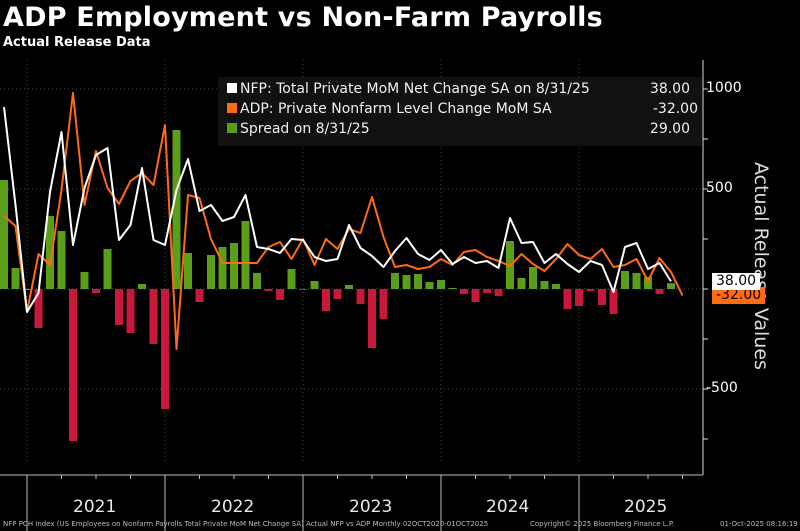 The width and height of the screenshot is (800, 531). What do you see at coordinates (669, 129) in the screenshot?
I see `legend-value-spread: 29.00` at bounding box center [669, 129].